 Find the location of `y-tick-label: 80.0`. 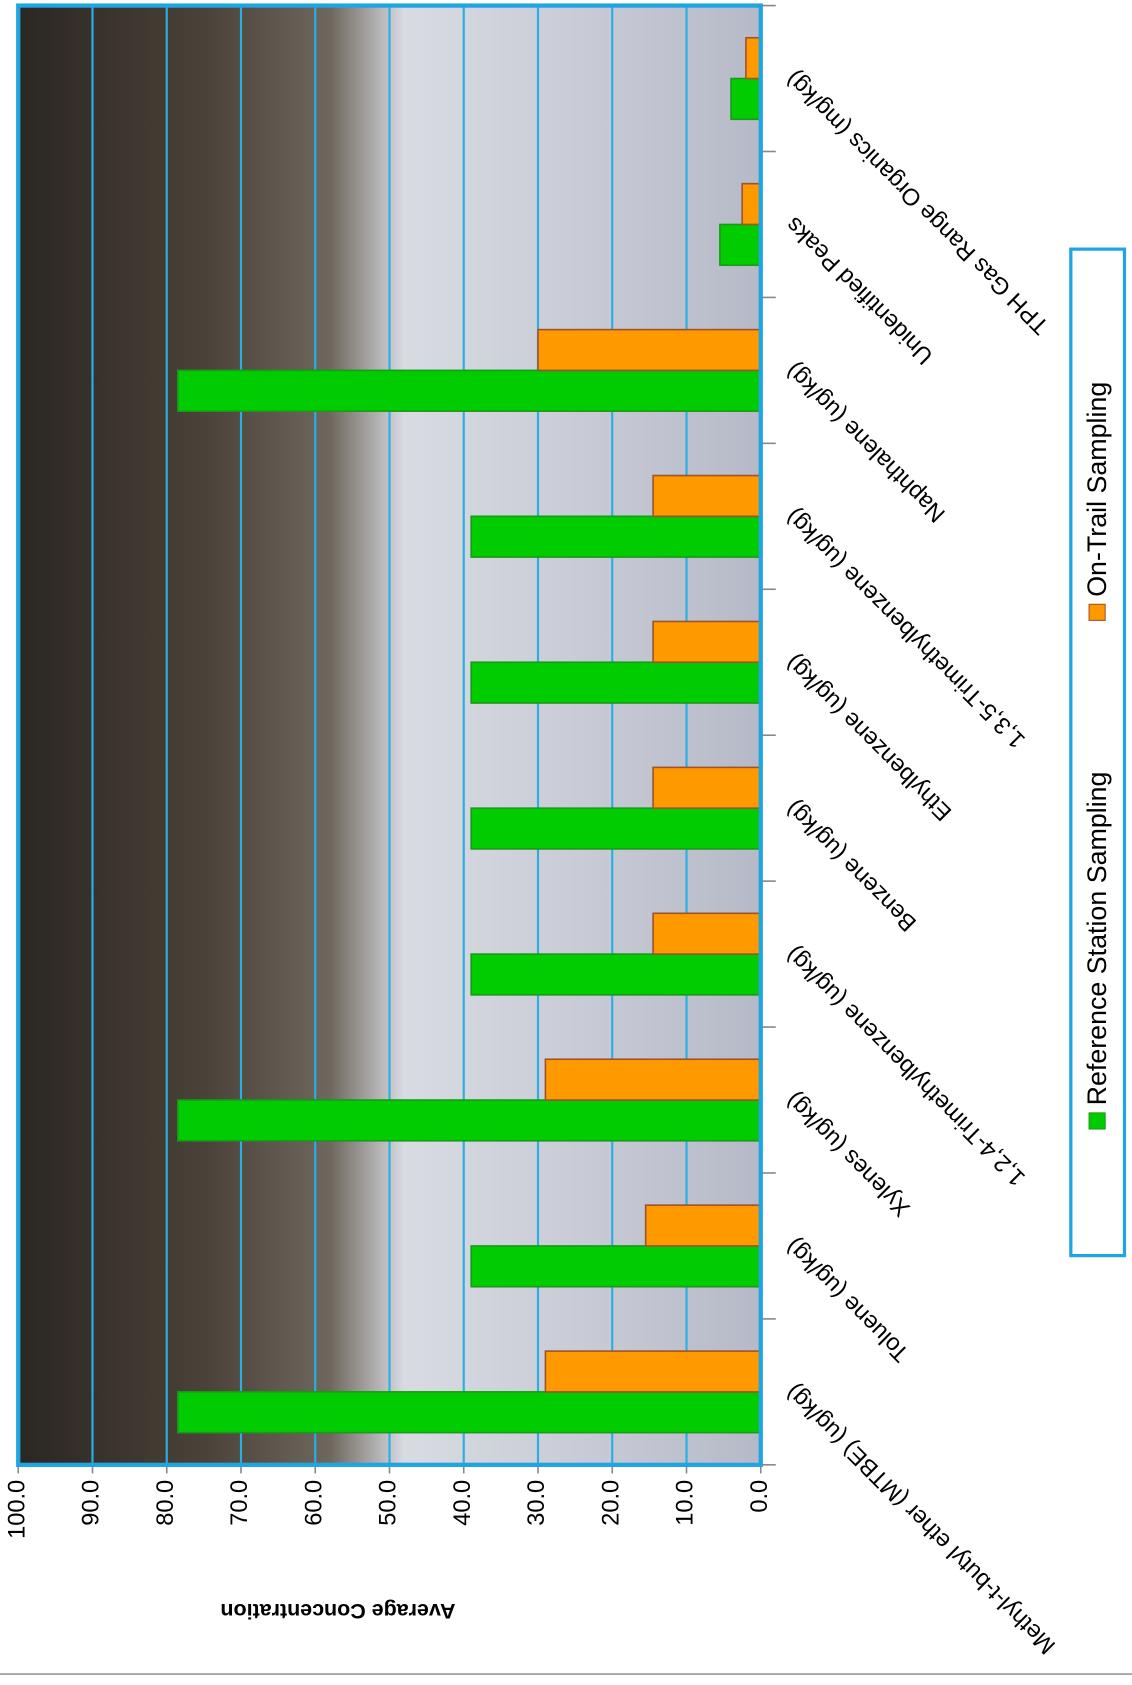

y-tick-label: 80.0 is located at coordinates (166, 1503).